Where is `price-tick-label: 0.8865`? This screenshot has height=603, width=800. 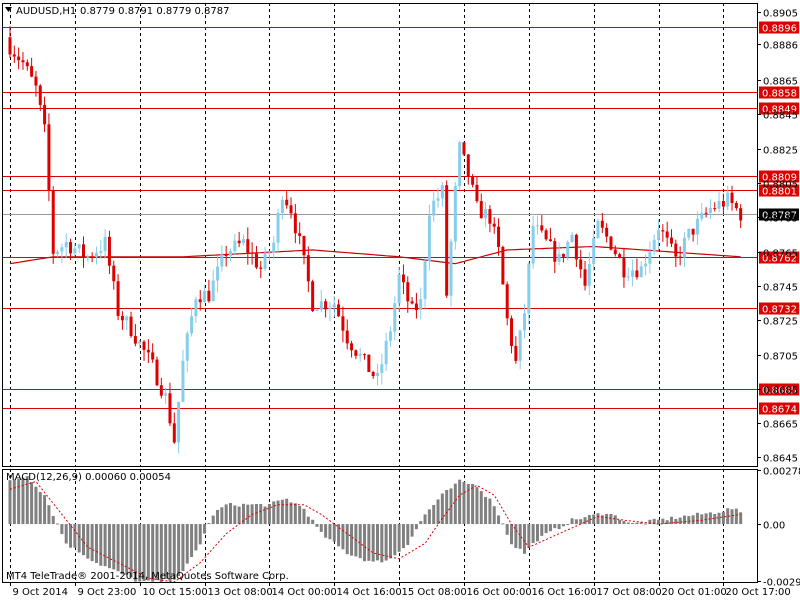 price-tick-label: 0.8865 is located at coordinates (780, 82).